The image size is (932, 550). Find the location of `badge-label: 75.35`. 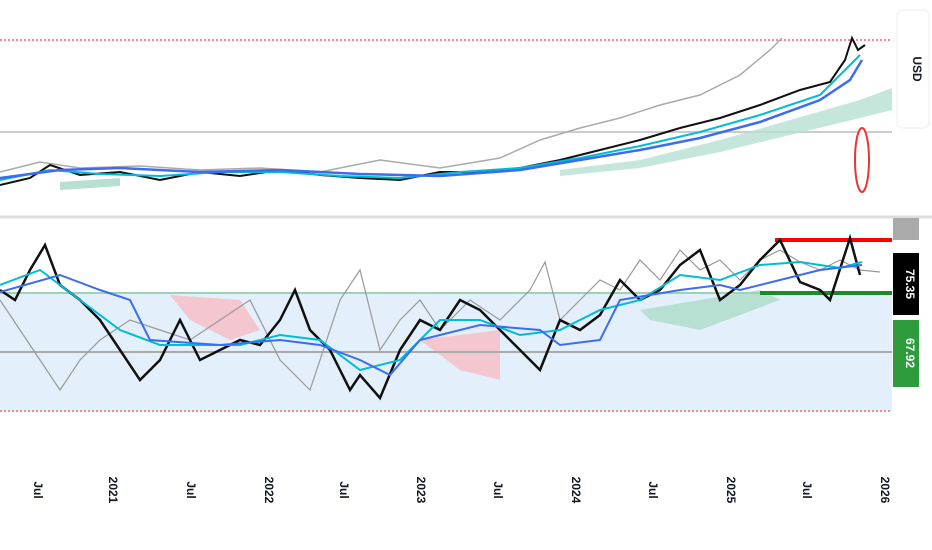

badge-label: 75.35 is located at coordinates (910, 284).